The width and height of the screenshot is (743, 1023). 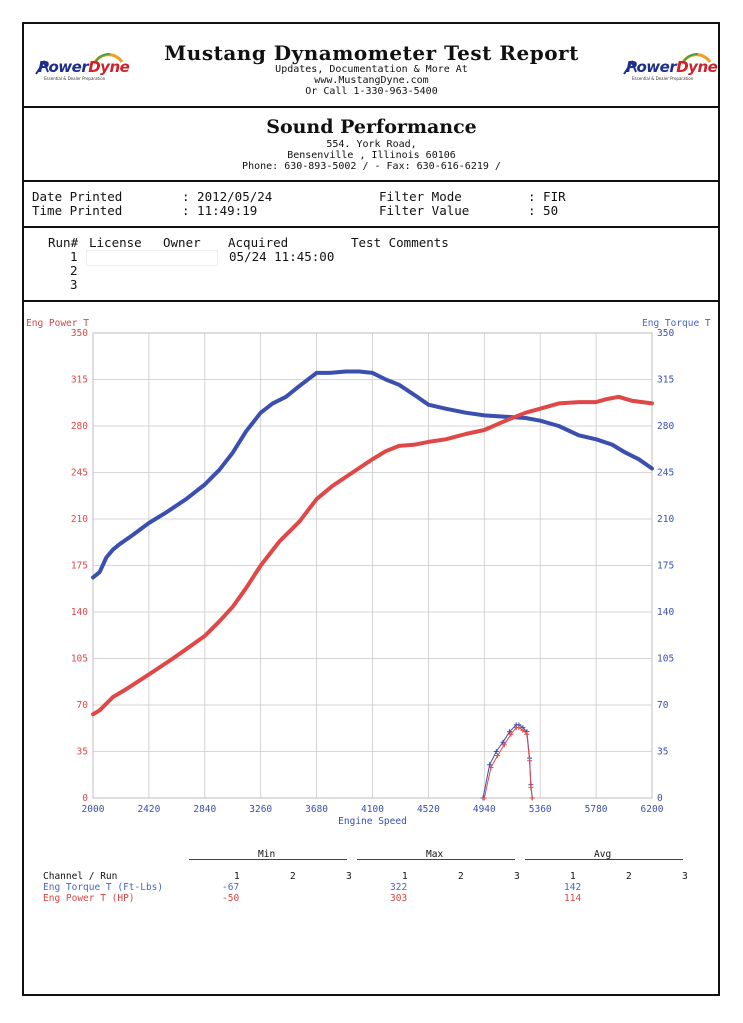 What do you see at coordinates (74, 270) in the screenshot?
I see `run-number: 2` at bounding box center [74, 270].